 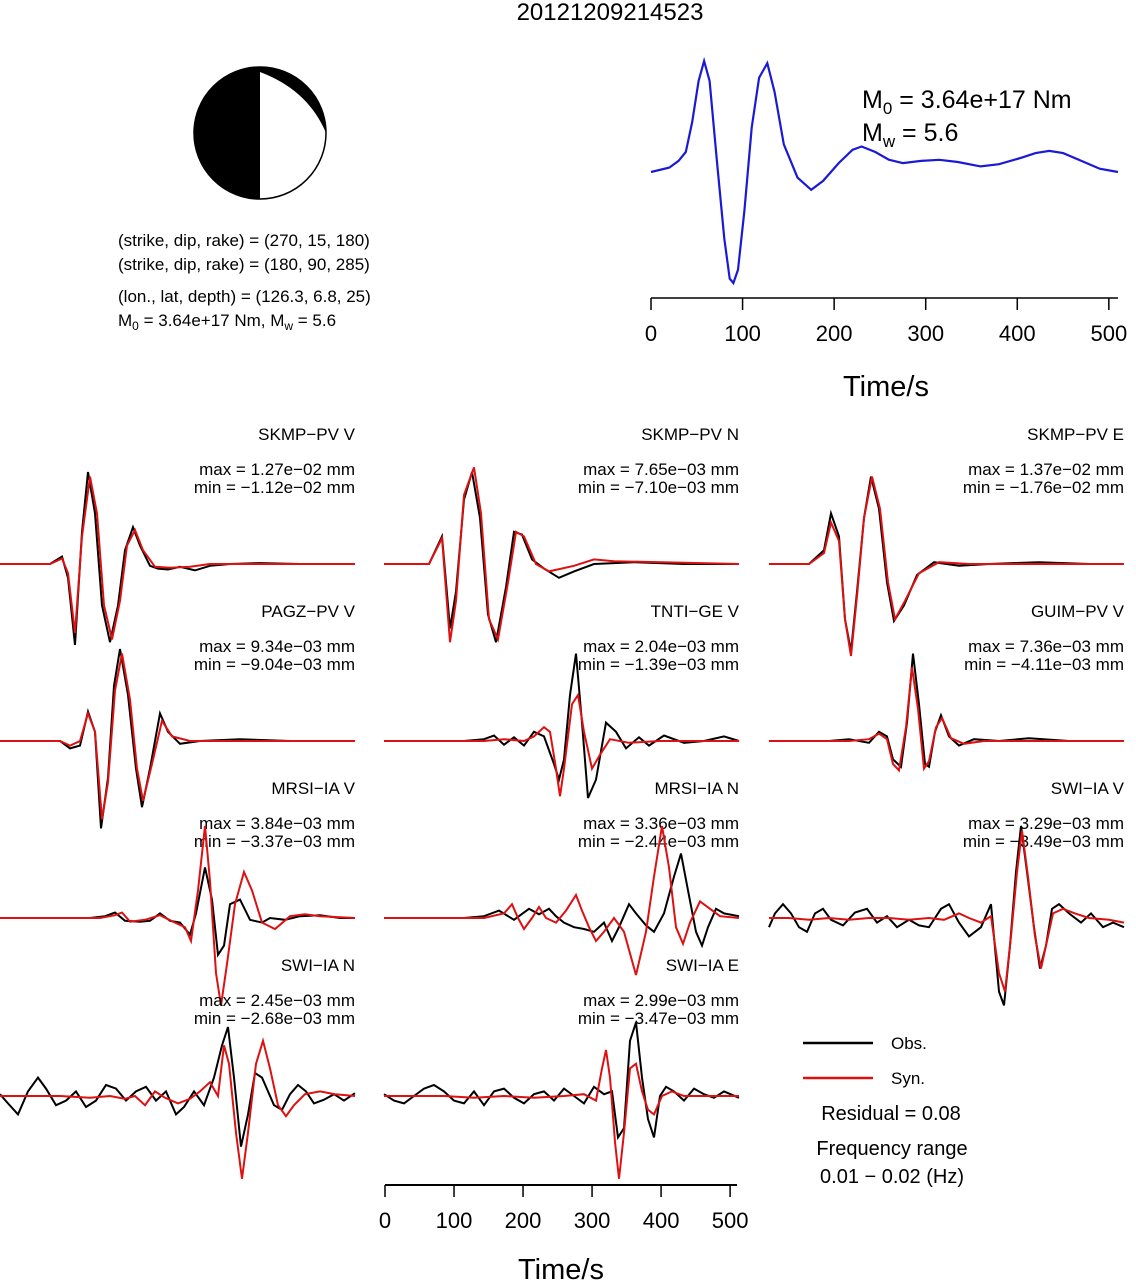 I want to click on hypocenter-location: (lon., lat, depth) = (126.3, 6.8, 25), so click(x=244, y=296).